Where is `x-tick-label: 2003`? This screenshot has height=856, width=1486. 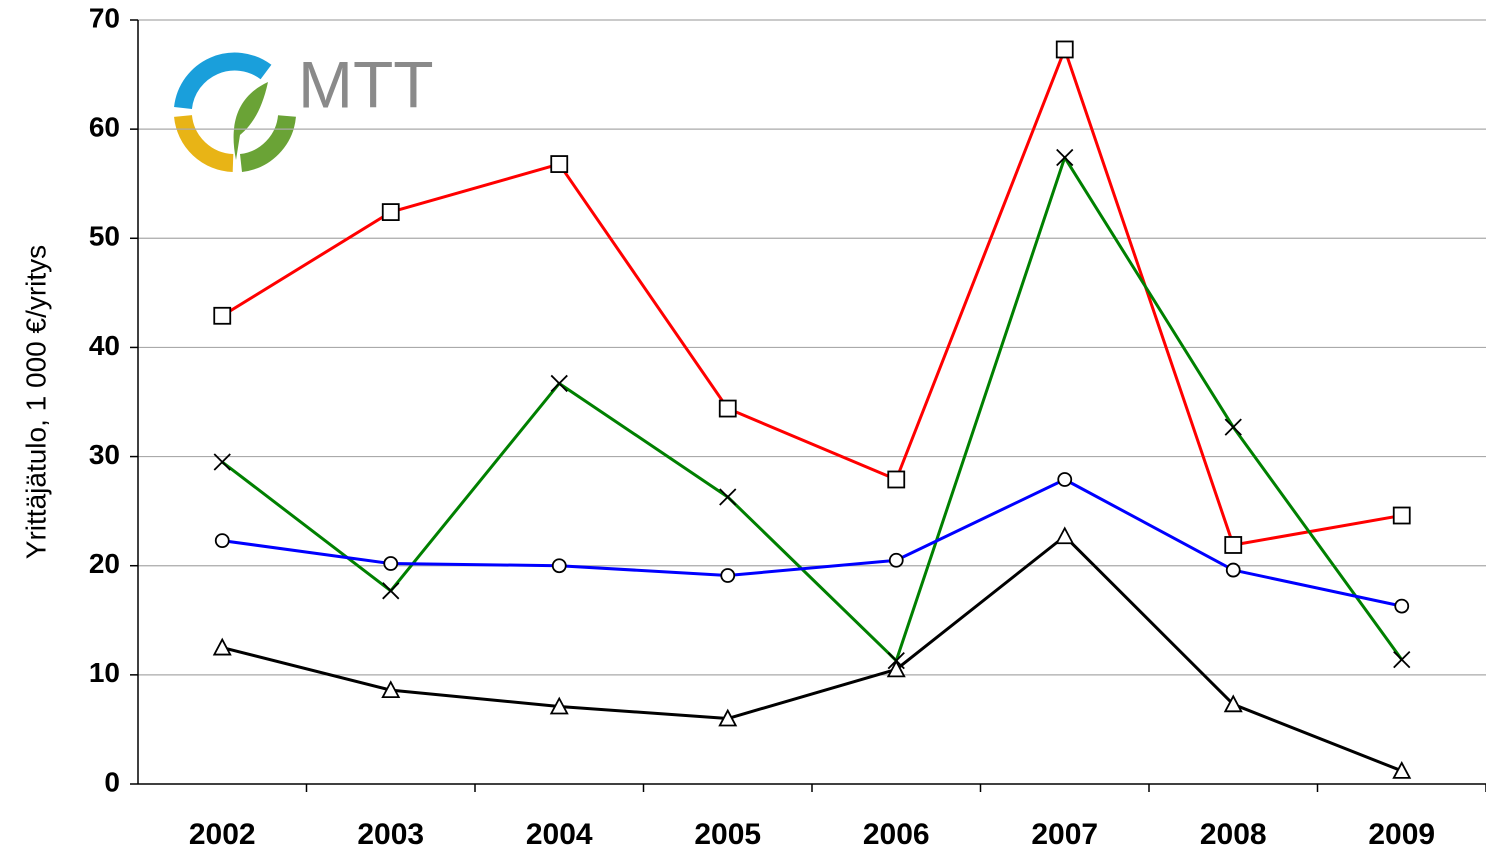 x-tick-label: 2003 is located at coordinates (390, 834).